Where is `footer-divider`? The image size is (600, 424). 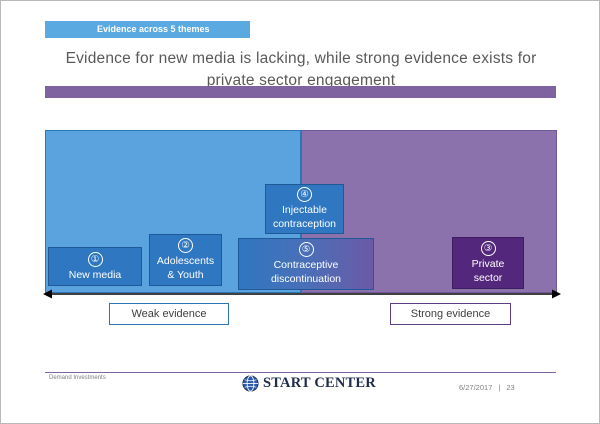 footer-divider is located at coordinates (300, 372).